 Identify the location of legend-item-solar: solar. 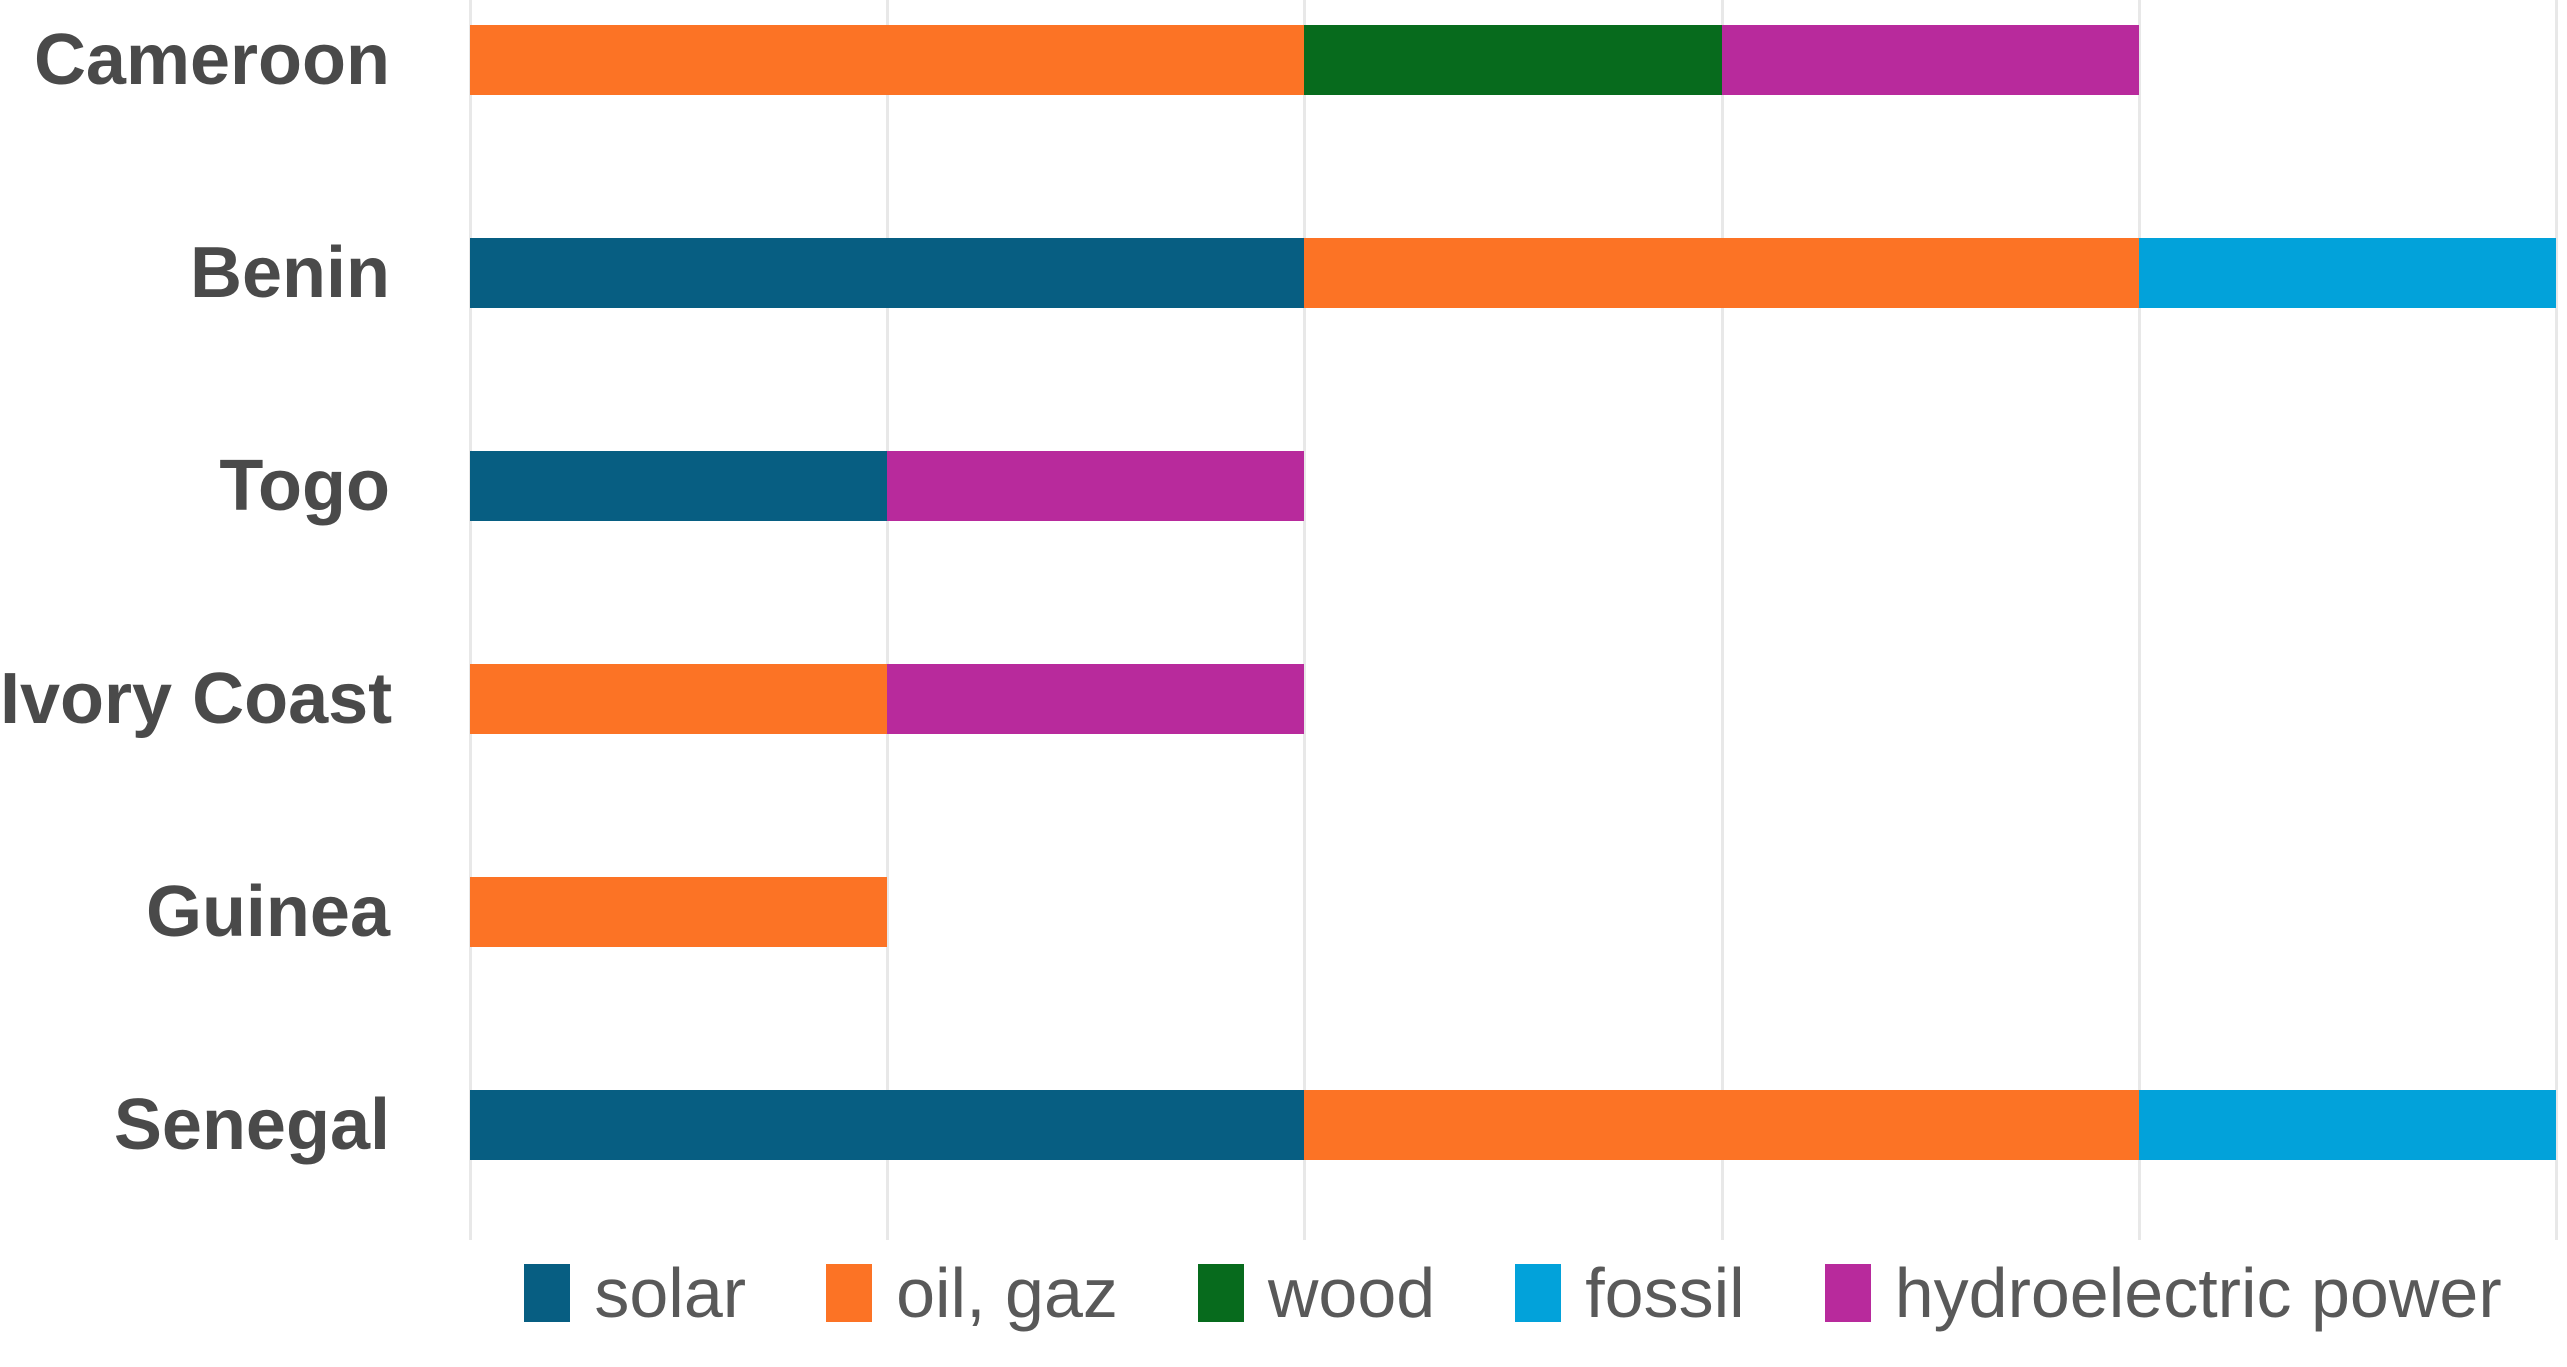
(635, 1293).